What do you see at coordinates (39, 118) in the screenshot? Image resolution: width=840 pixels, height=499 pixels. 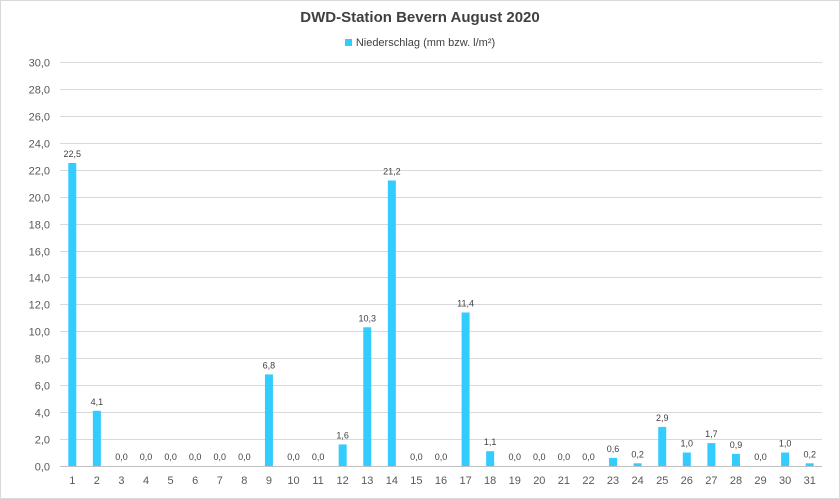 I see `y-tick-label: 26,0` at bounding box center [39, 118].